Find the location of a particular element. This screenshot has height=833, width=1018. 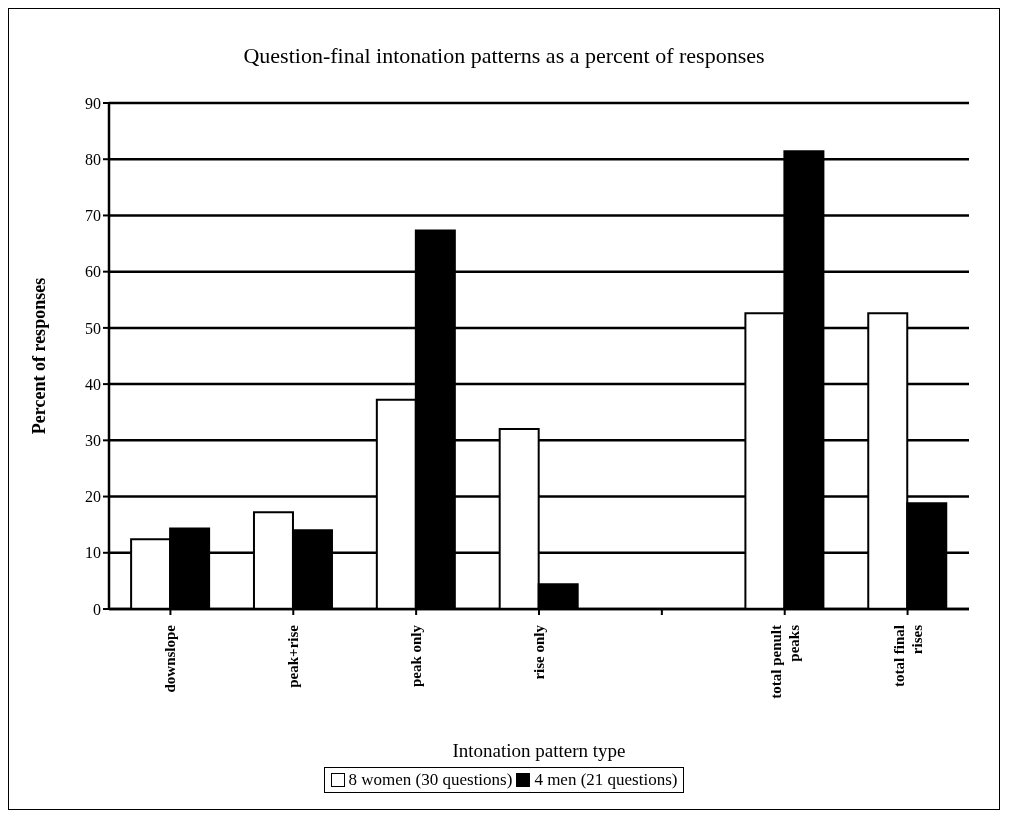

x-tick-label: peak+rise is located at coordinates (293, 656).